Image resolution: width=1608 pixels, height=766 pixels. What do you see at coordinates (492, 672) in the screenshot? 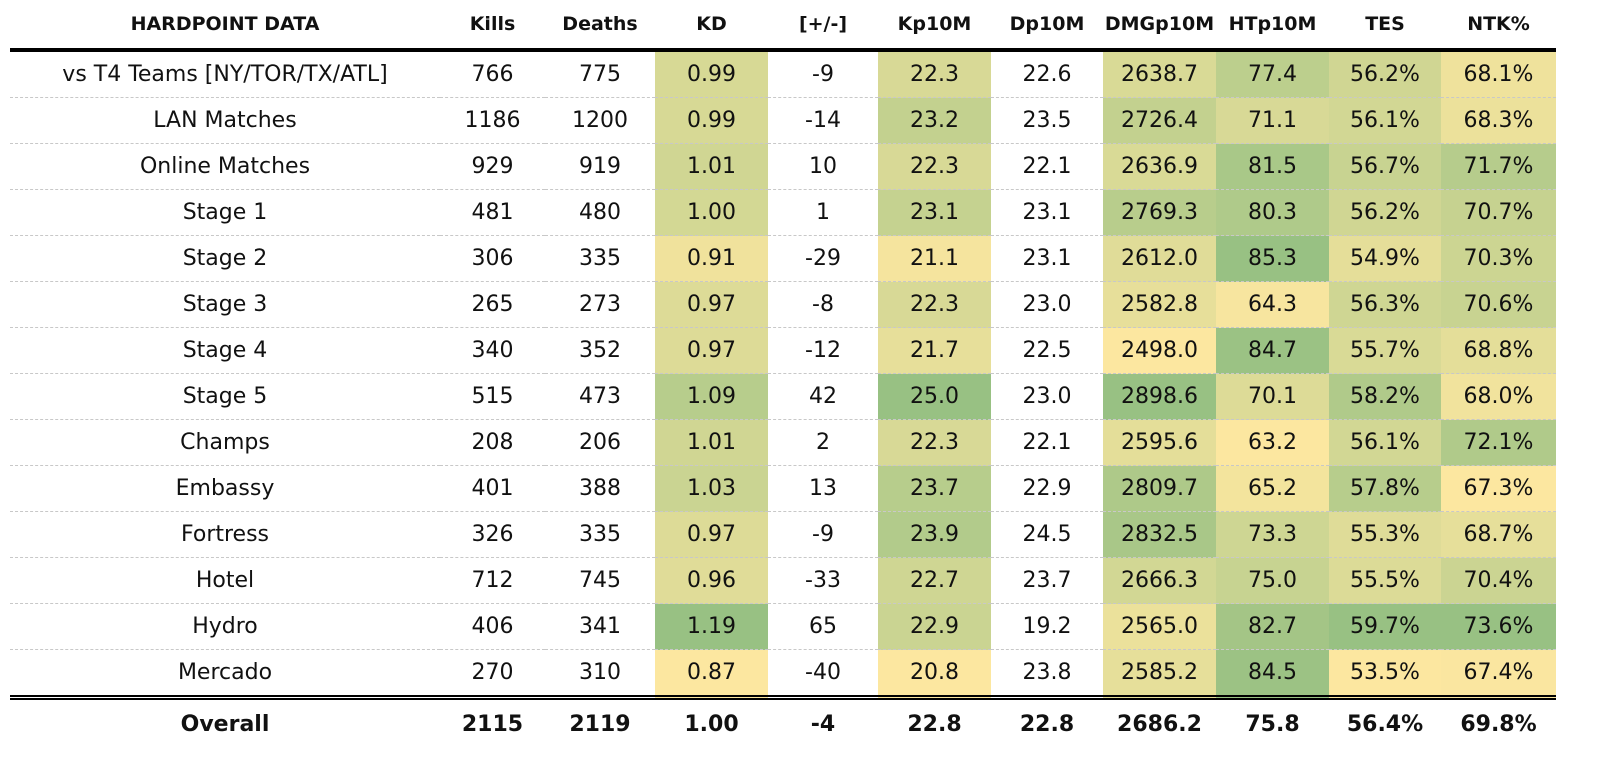
I see `cell-kills: 270` at bounding box center [492, 672].